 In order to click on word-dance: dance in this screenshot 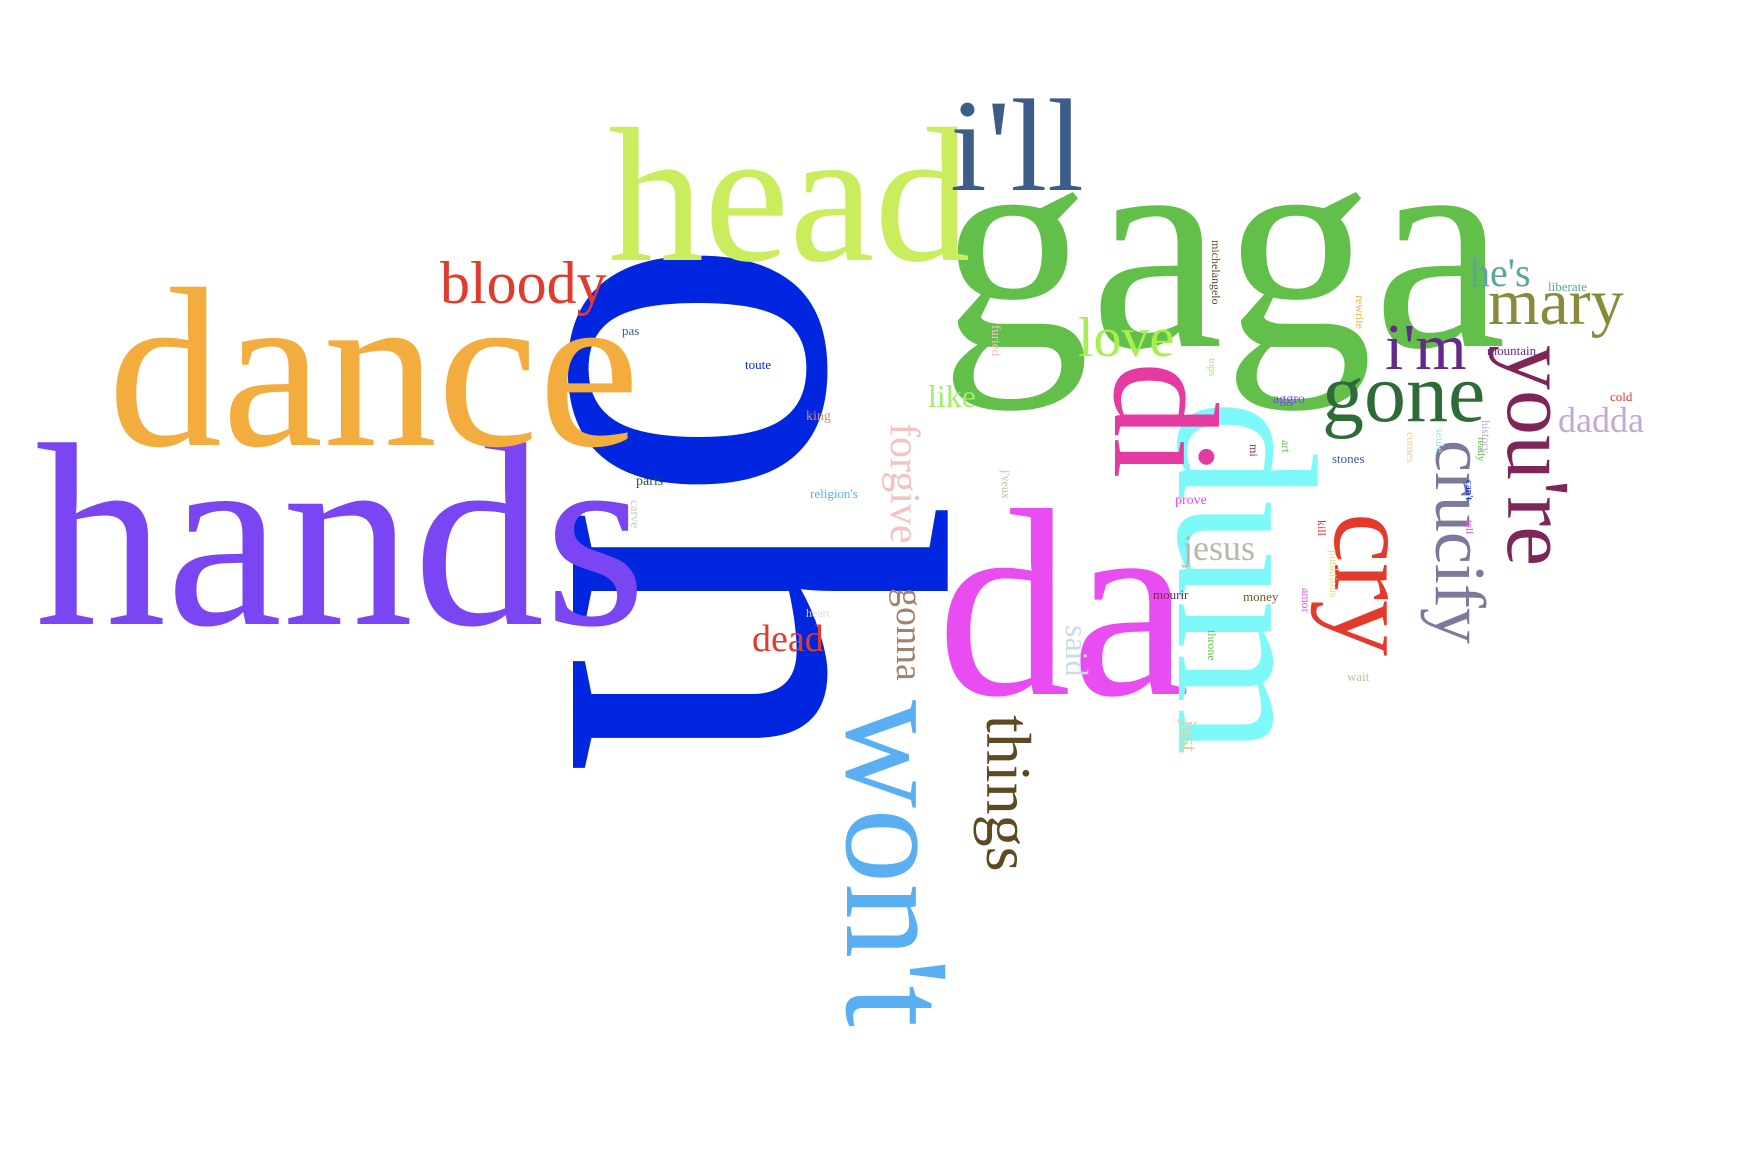, I will do `click(374, 369)`.